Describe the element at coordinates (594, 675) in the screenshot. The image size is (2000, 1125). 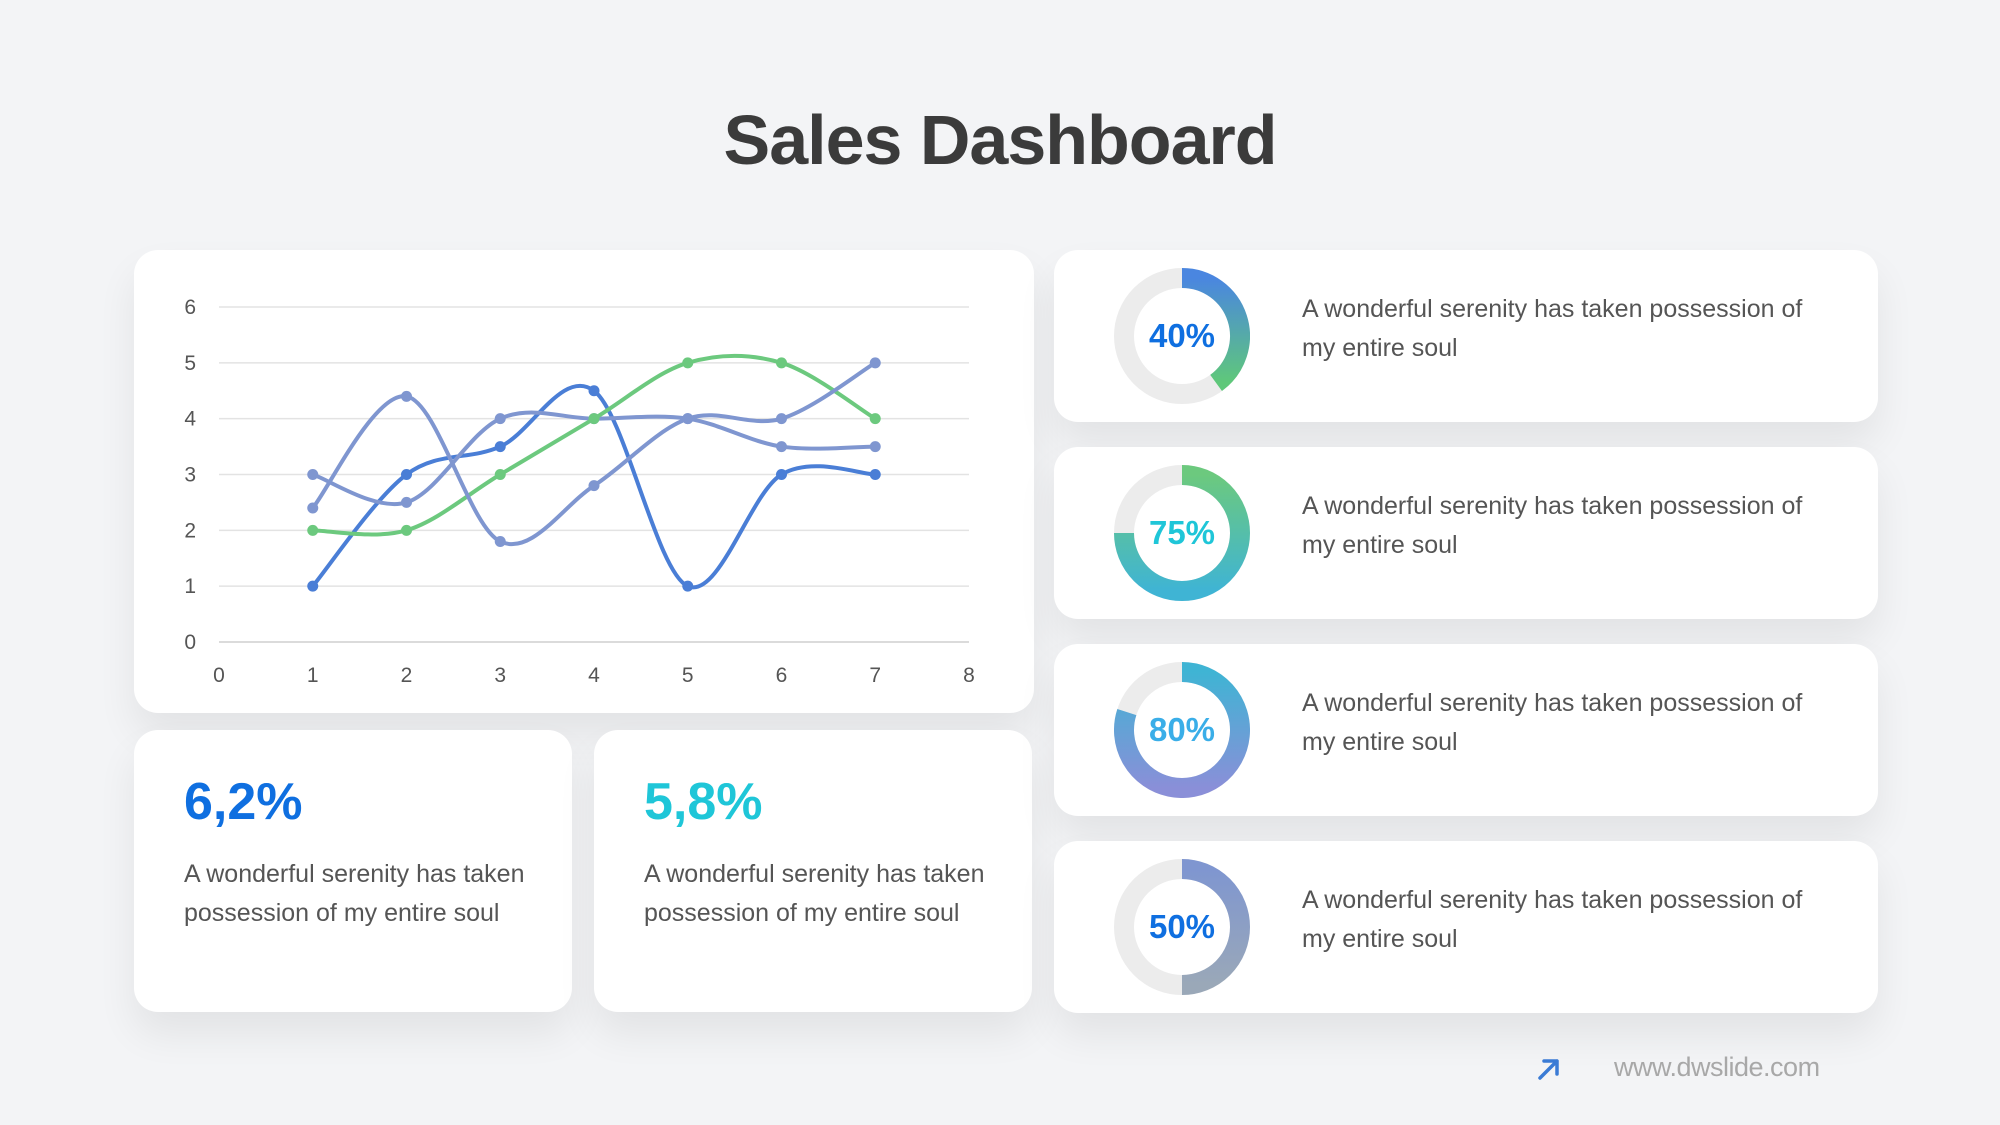
I see `x-tick-label: 4` at that location.